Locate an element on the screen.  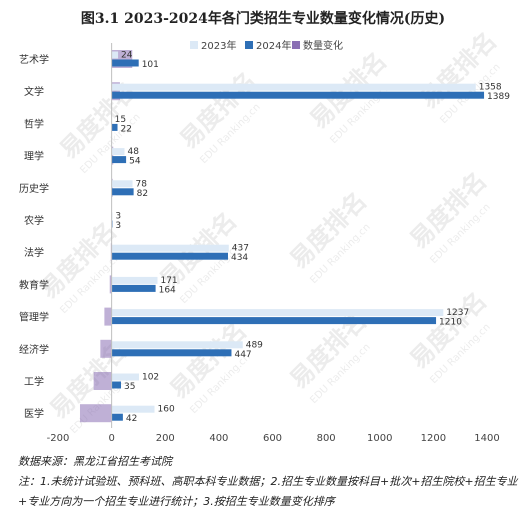
category-label: 历史学 is located at coordinates (34, 188).